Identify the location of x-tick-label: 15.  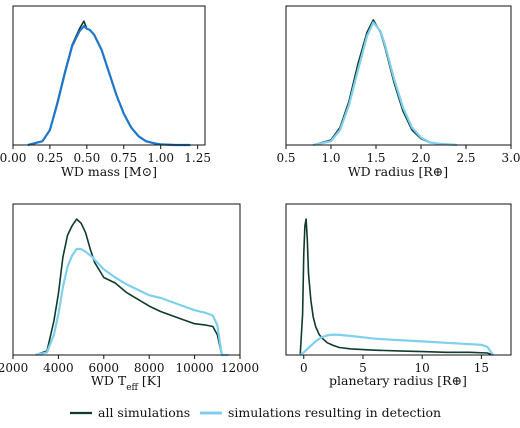
(481, 368).